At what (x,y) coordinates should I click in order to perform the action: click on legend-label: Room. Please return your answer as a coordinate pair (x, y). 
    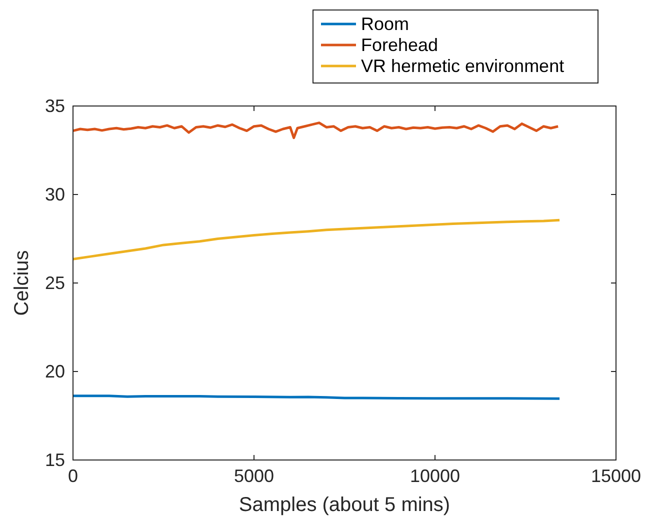
    Looking at the image, I should click on (385, 24).